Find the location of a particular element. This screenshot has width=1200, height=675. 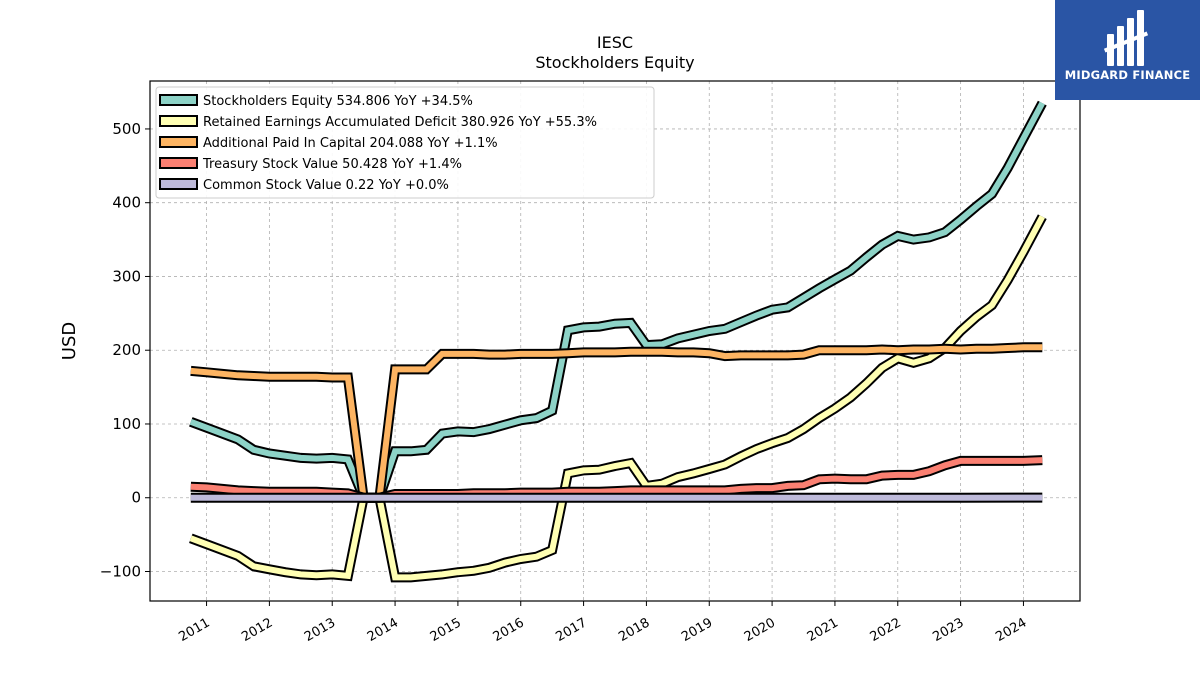

legend-box is located at coordinates (405, 142).